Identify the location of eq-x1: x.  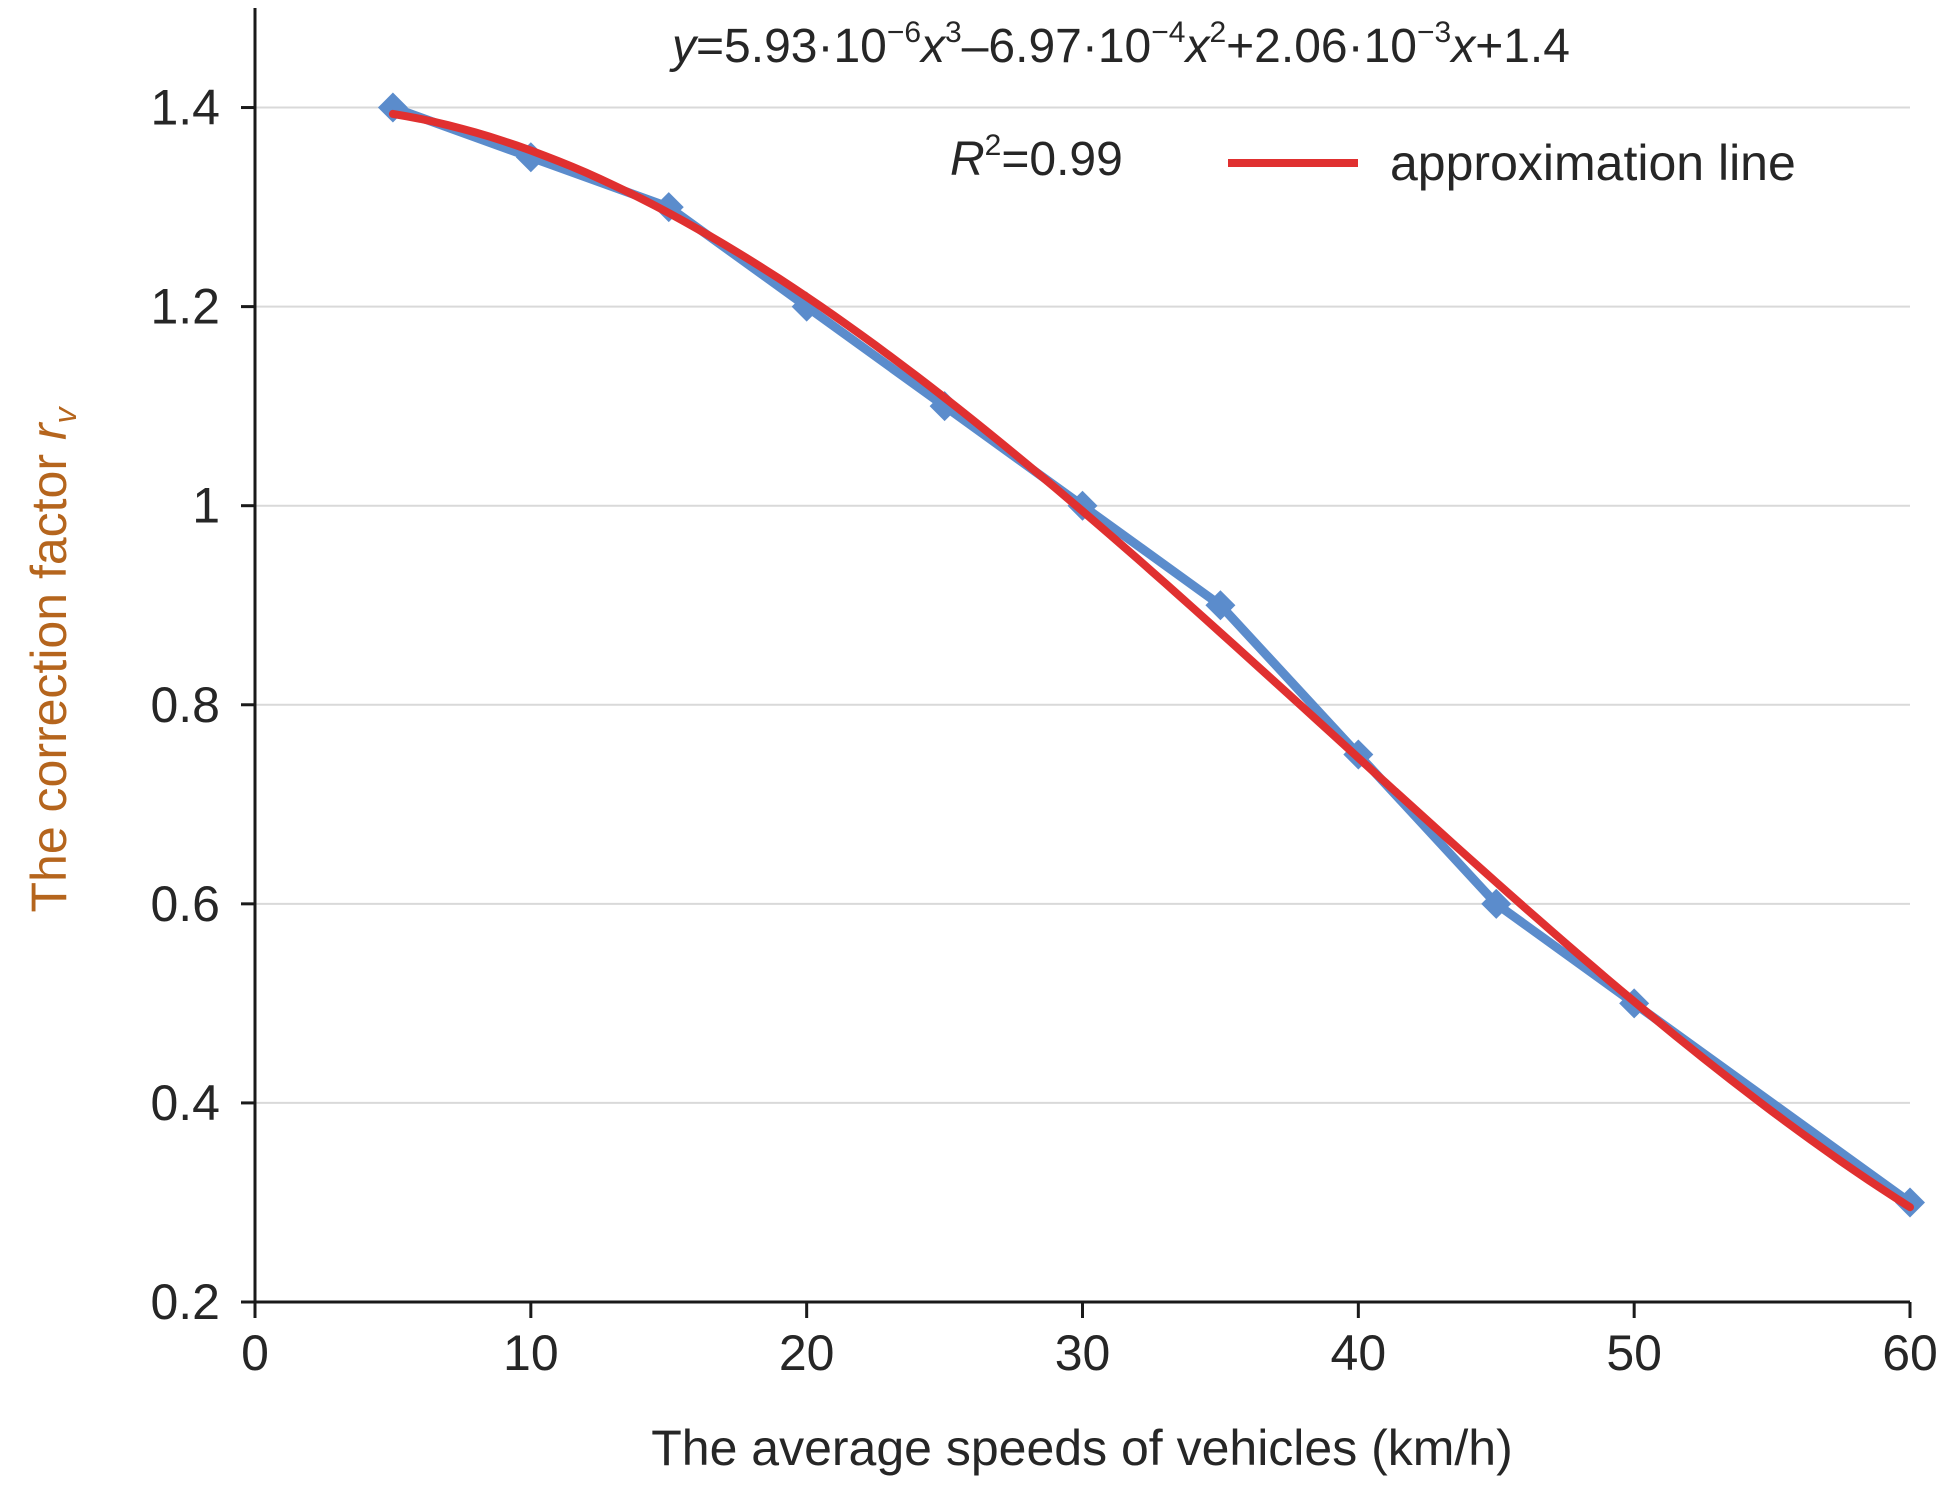
(933, 46).